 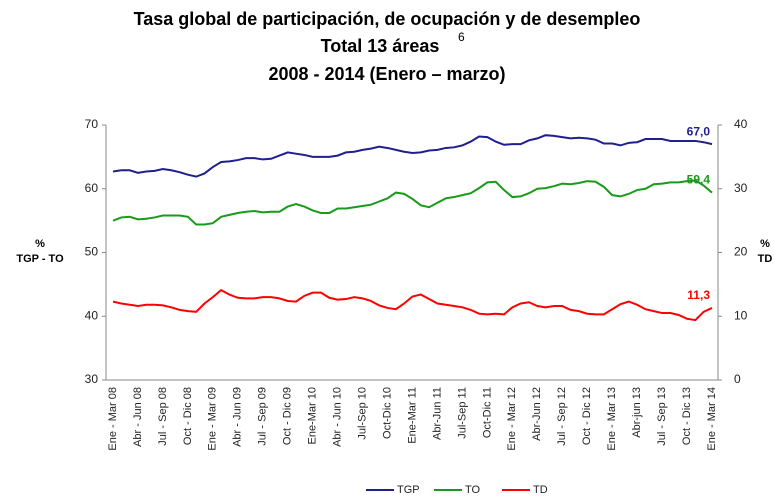 I want to click on chart-title: 2008 - 2014 (Enero – marzo), so click(x=386, y=74).